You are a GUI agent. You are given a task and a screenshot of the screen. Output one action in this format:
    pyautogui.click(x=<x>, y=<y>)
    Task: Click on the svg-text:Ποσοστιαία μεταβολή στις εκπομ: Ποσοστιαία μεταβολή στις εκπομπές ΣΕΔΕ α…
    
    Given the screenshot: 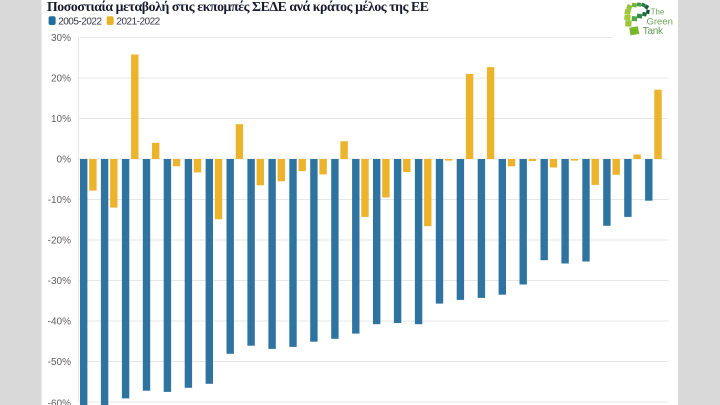 What is the action you would take?
    pyautogui.click(x=238, y=7)
    